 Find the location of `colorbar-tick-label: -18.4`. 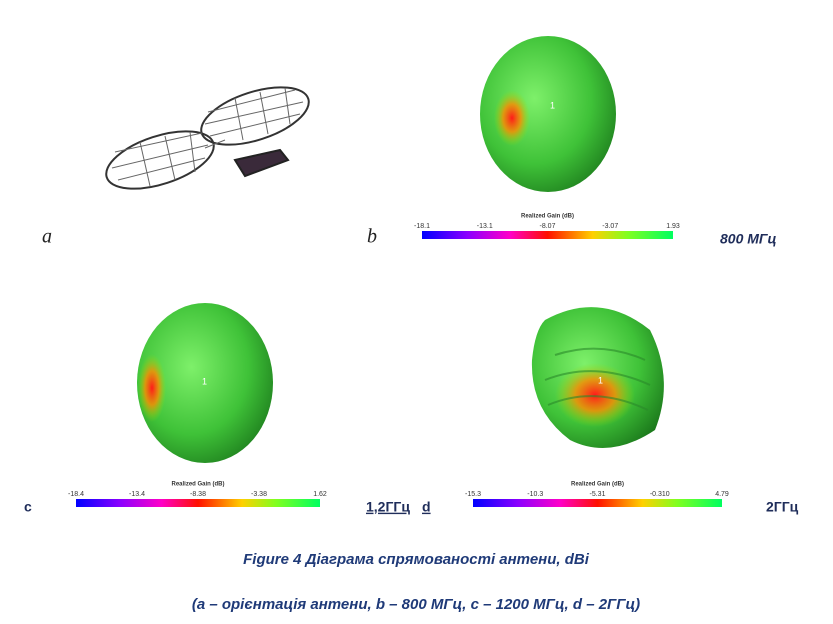

colorbar-tick-label: -18.4 is located at coordinates (76, 494).